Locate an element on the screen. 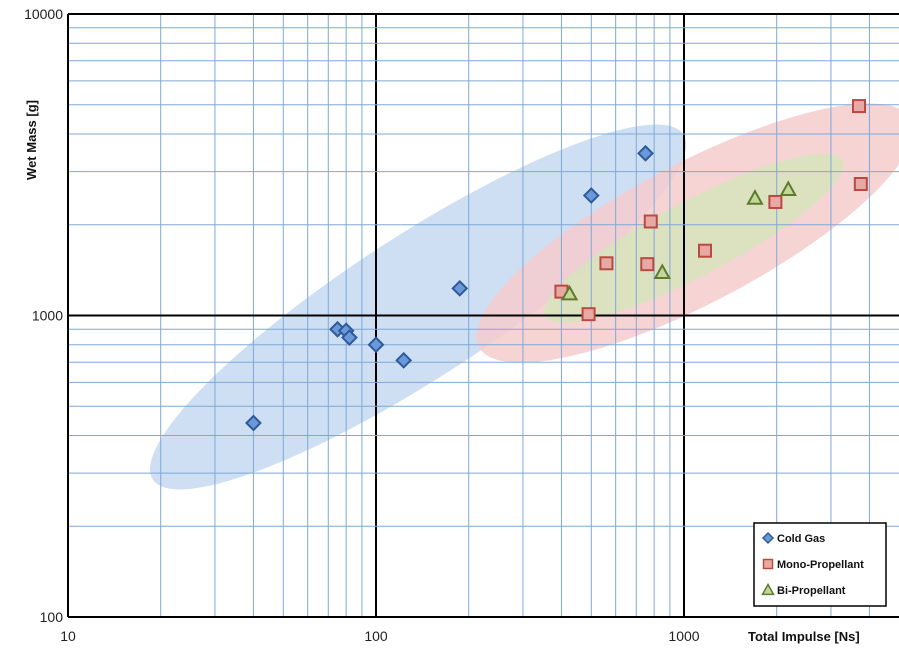 This screenshot has height=651, width=899. y-tick-label: 100 is located at coordinates (52, 617).